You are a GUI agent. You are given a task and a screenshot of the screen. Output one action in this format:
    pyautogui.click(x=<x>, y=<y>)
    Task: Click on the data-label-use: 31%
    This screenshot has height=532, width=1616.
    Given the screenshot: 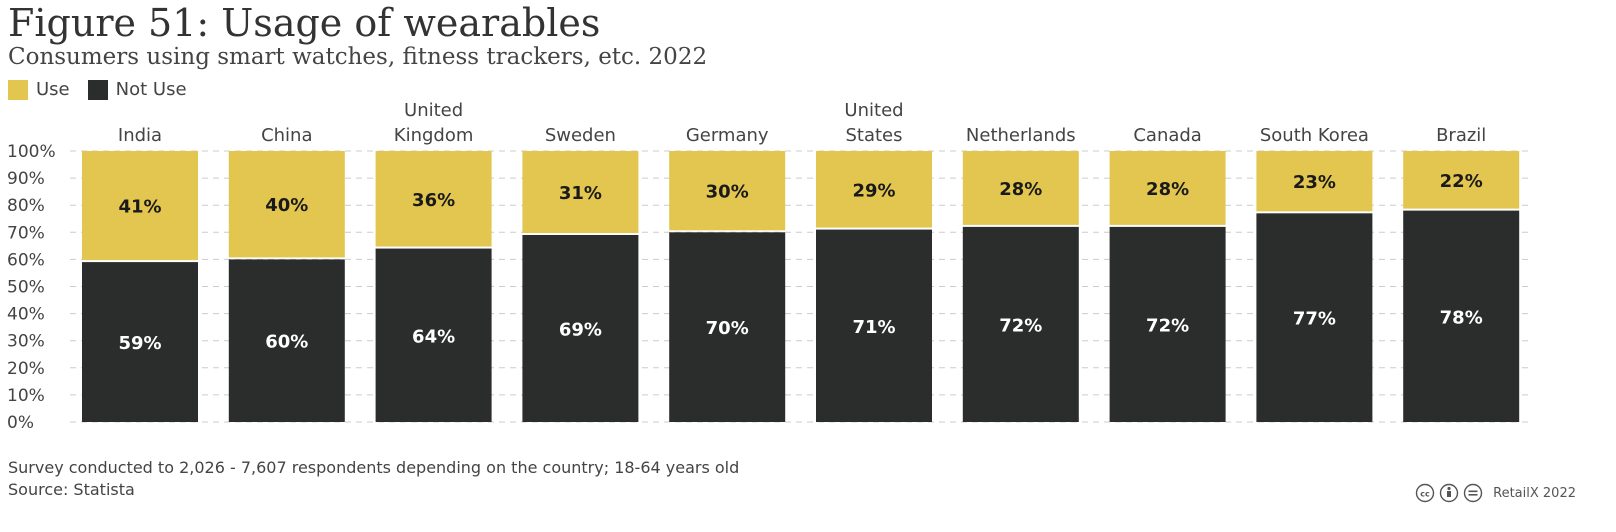 What is the action you would take?
    pyautogui.click(x=580, y=193)
    